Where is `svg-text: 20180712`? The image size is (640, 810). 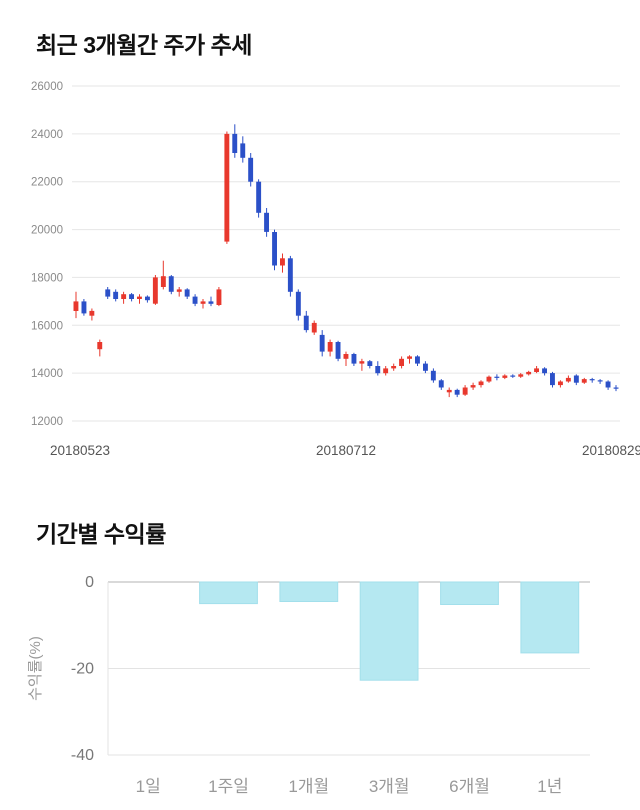 svg-text: 20180712 is located at coordinates (346, 450).